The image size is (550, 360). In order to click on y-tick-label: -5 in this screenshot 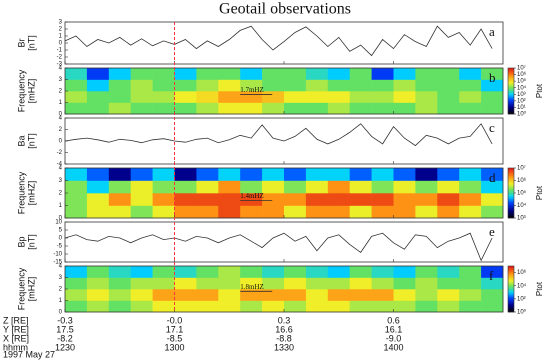, I will do `click(60, 247)`.